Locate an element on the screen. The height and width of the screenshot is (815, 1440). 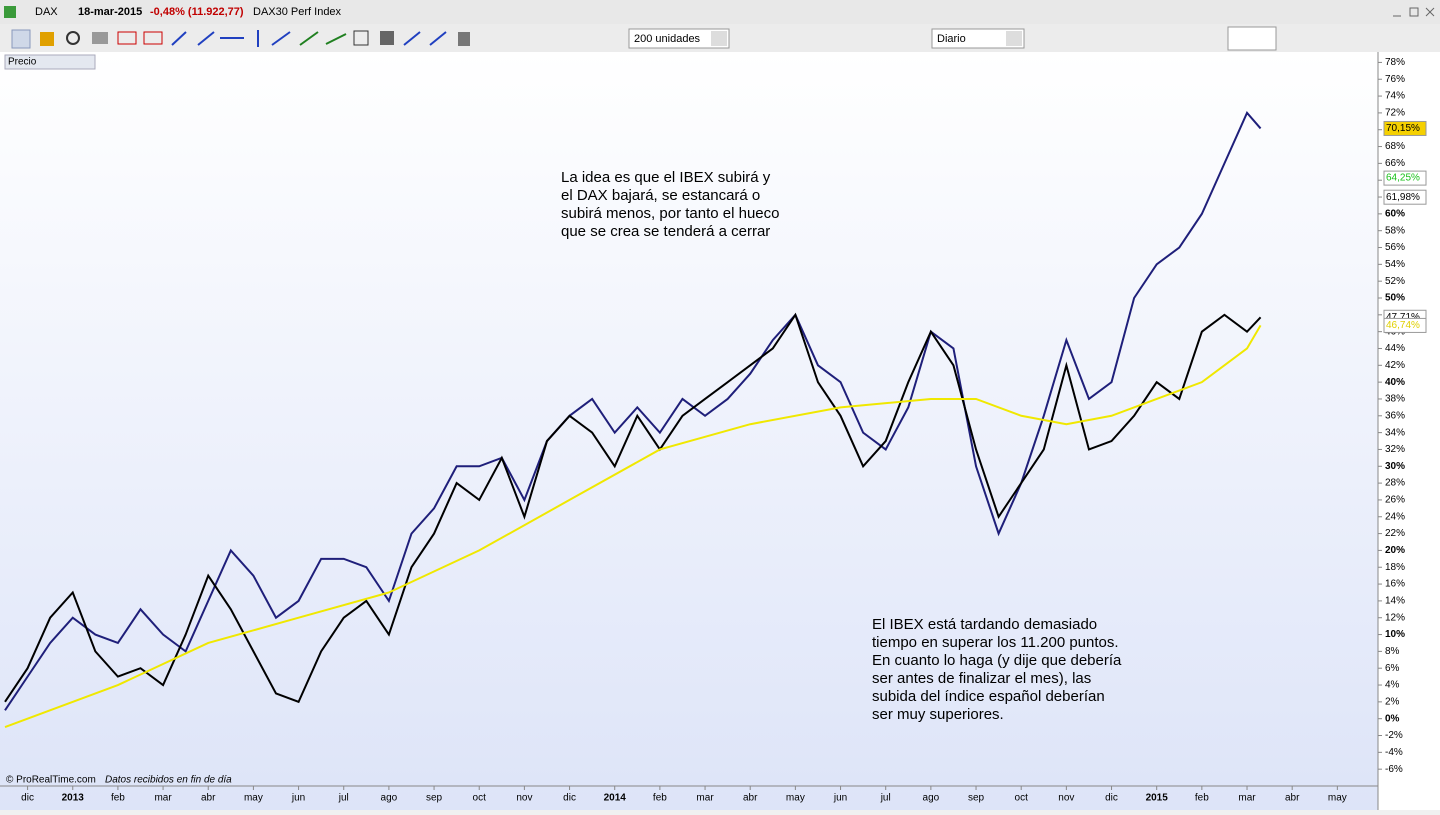
x-tick-label: 2014 is located at coordinates (615, 798).